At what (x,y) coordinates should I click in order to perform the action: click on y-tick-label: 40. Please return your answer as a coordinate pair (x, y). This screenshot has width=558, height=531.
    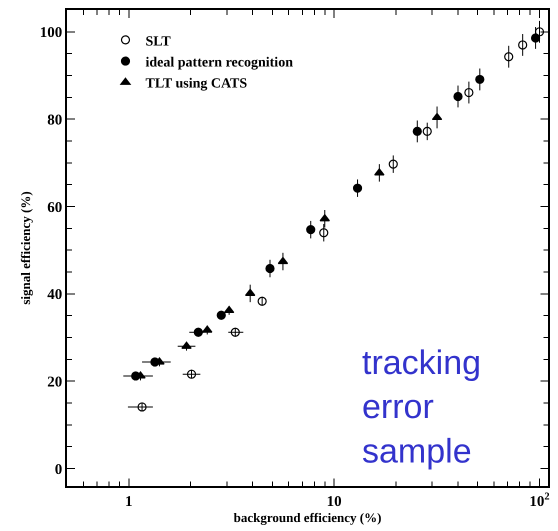
    Looking at the image, I should click on (54, 295).